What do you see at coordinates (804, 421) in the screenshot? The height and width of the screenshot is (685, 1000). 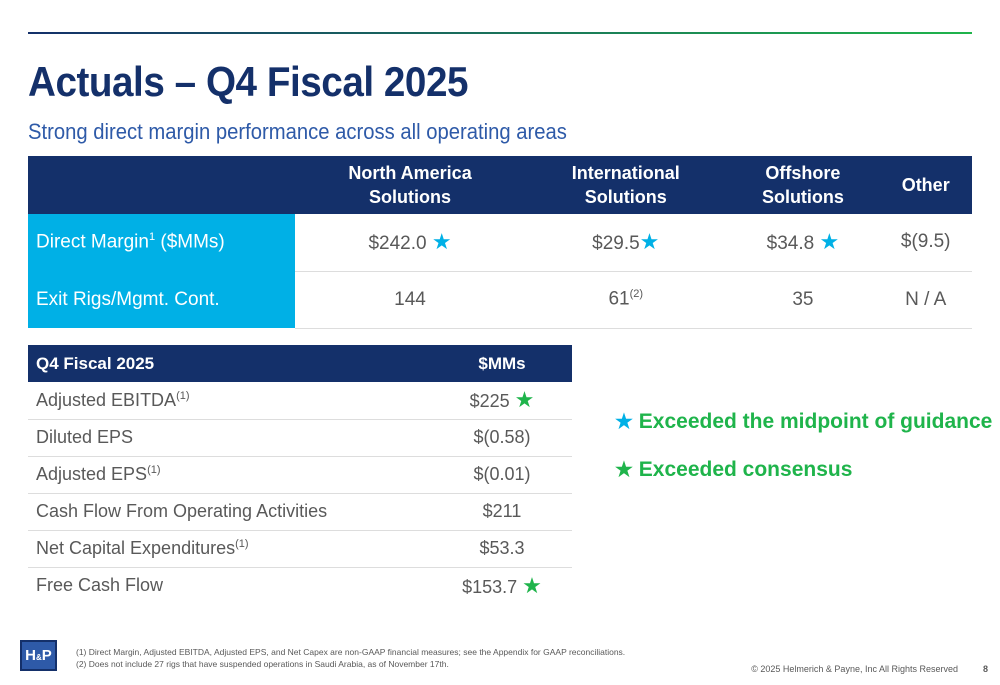 I see `legend-item-guidance: ★ Exceeded the midpoint of guidance` at bounding box center [804, 421].